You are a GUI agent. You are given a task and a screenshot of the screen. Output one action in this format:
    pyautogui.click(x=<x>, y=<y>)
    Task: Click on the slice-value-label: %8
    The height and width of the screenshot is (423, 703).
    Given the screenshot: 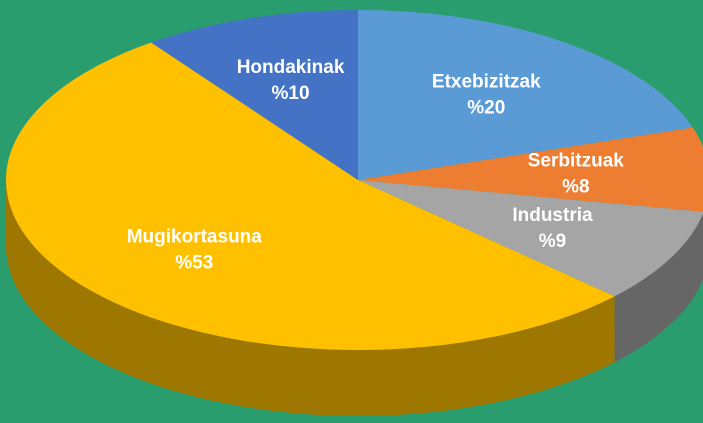 What is the action you would take?
    pyautogui.click(x=575, y=186)
    